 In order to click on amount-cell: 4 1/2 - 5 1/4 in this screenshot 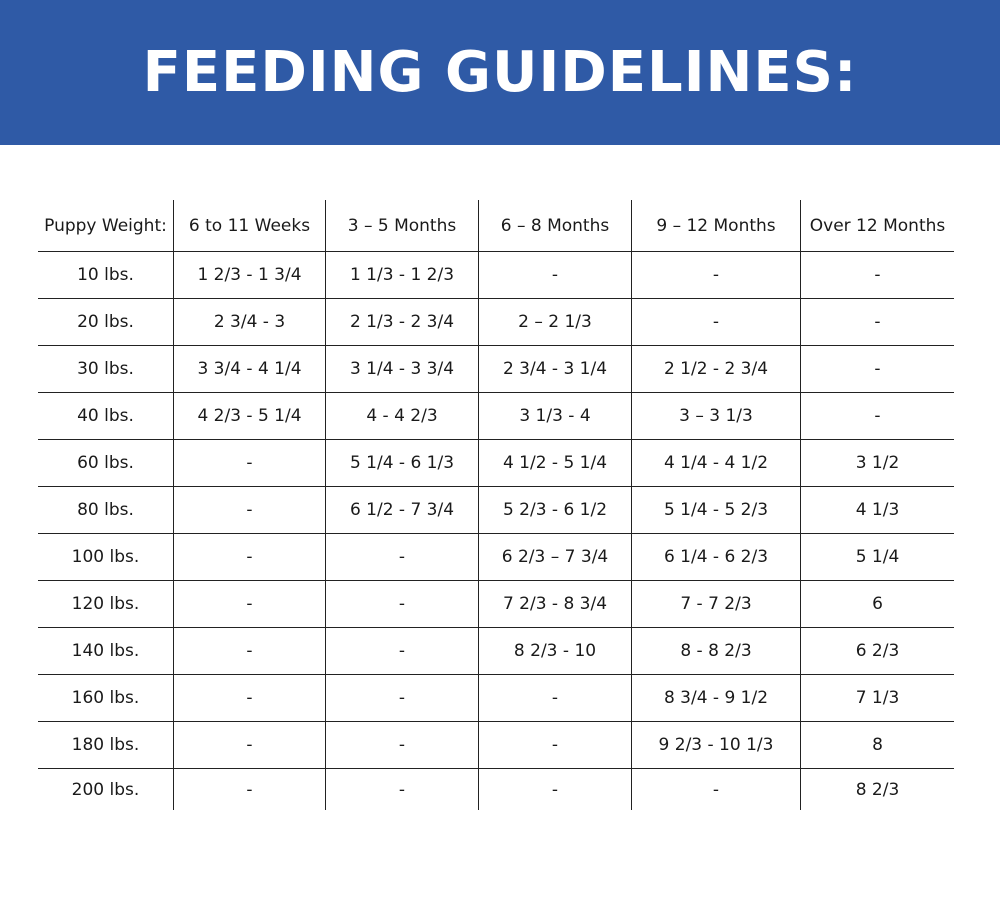, I will do `click(555, 463)`.